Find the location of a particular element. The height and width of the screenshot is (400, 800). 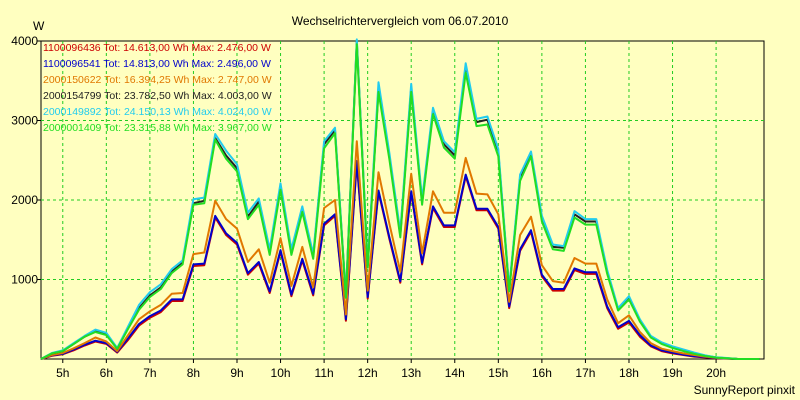

x-tick-label: 12h is located at coordinates (368, 373).